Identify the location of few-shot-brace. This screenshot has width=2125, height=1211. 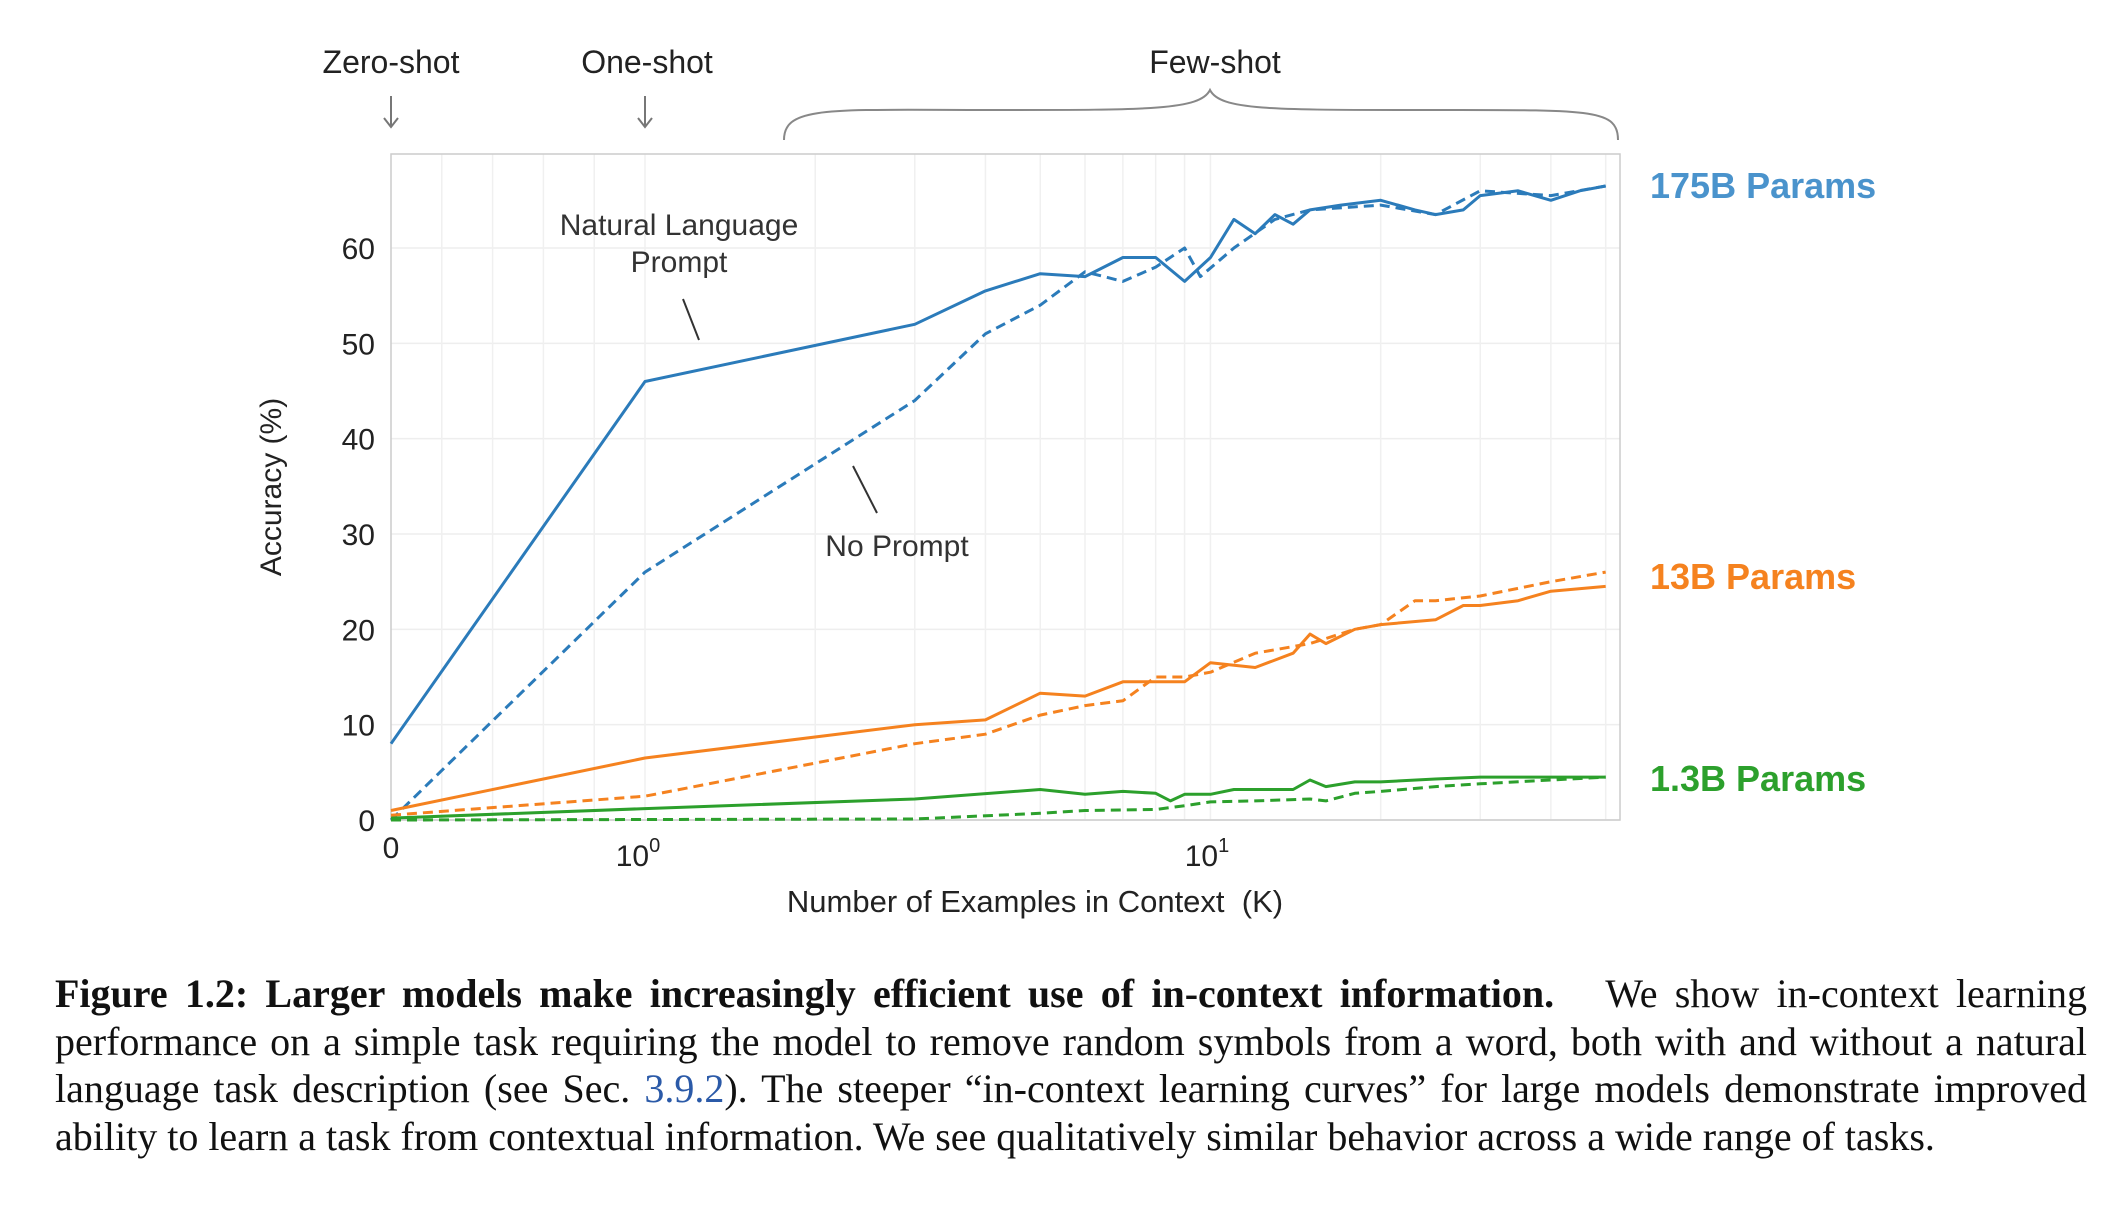
(1201, 114).